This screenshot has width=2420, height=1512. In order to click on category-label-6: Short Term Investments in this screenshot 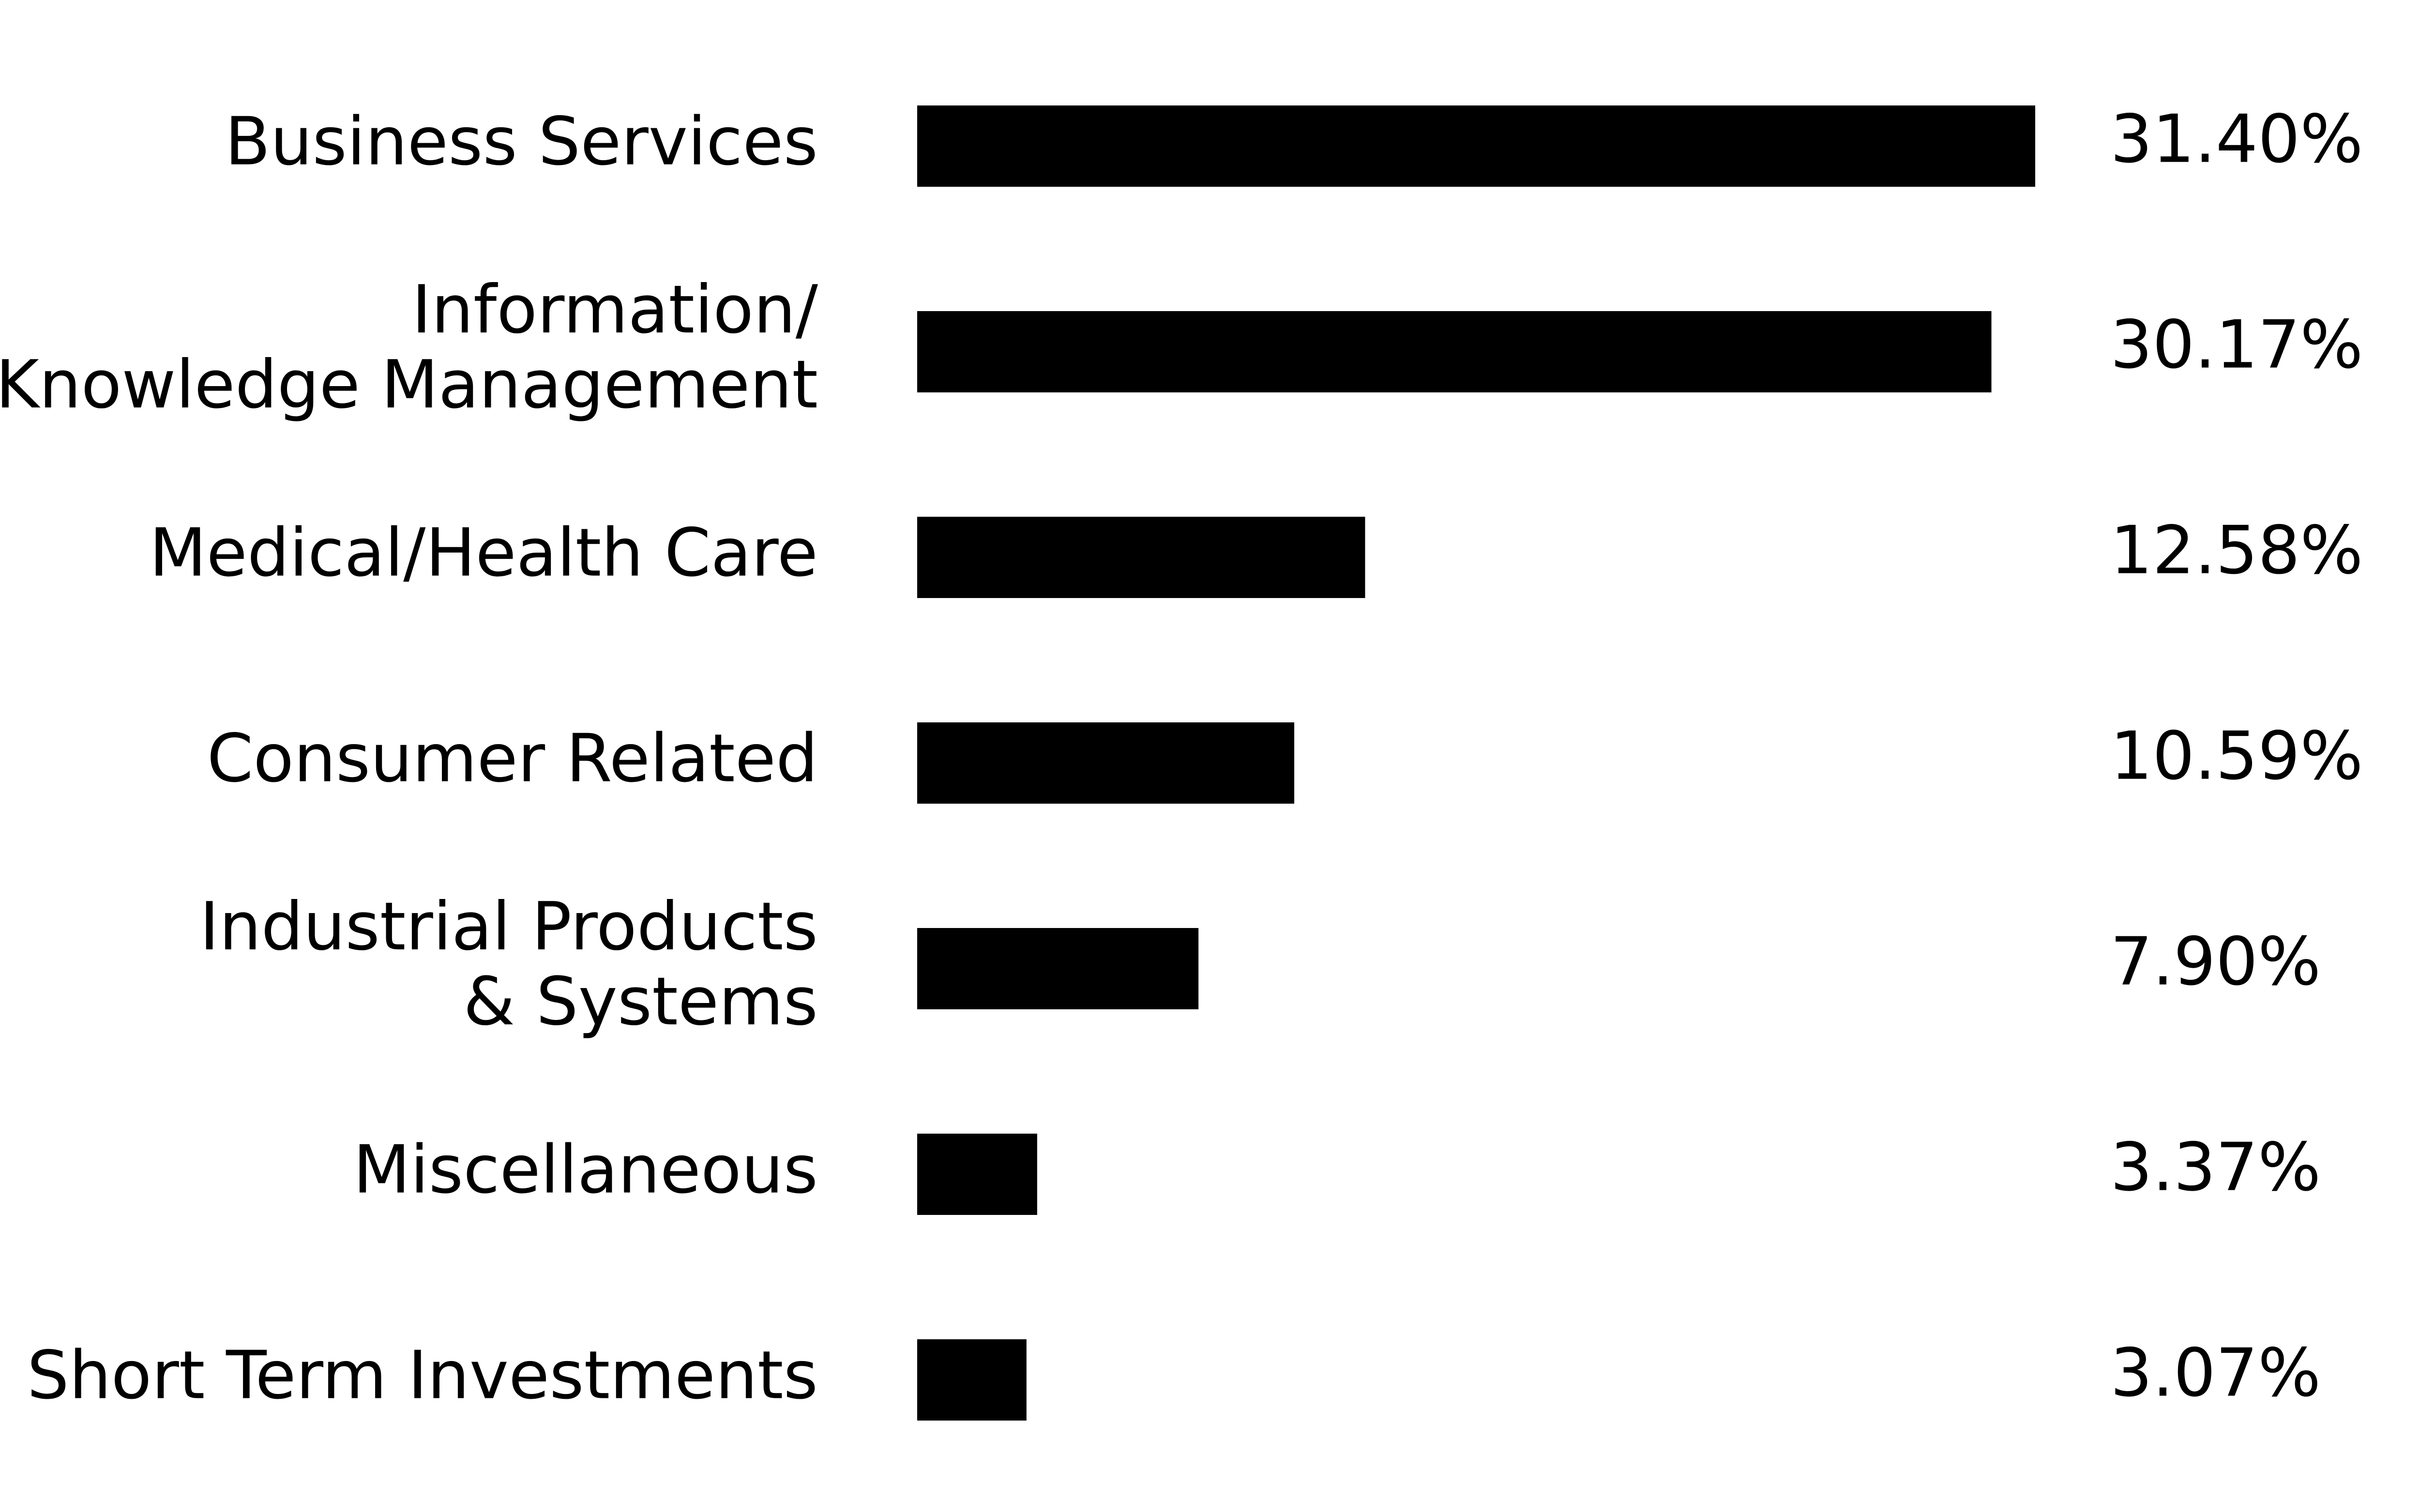, I will do `click(422, 1375)`.